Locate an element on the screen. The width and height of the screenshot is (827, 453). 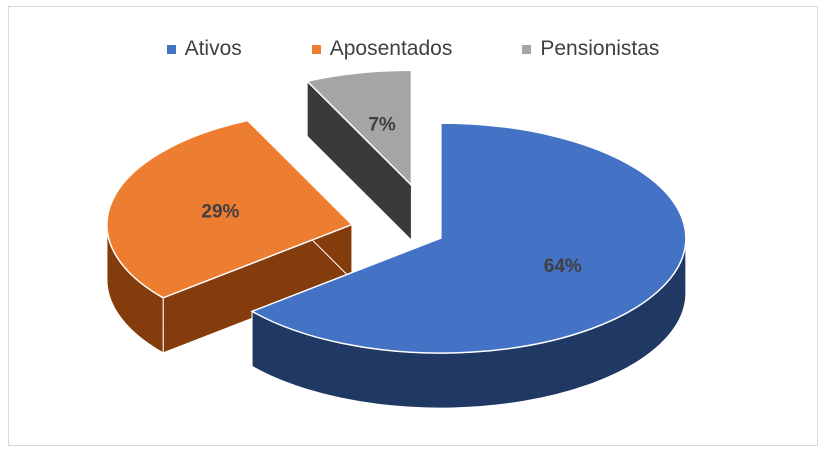
legend-swatch-pensionistas is located at coordinates (527, 49).